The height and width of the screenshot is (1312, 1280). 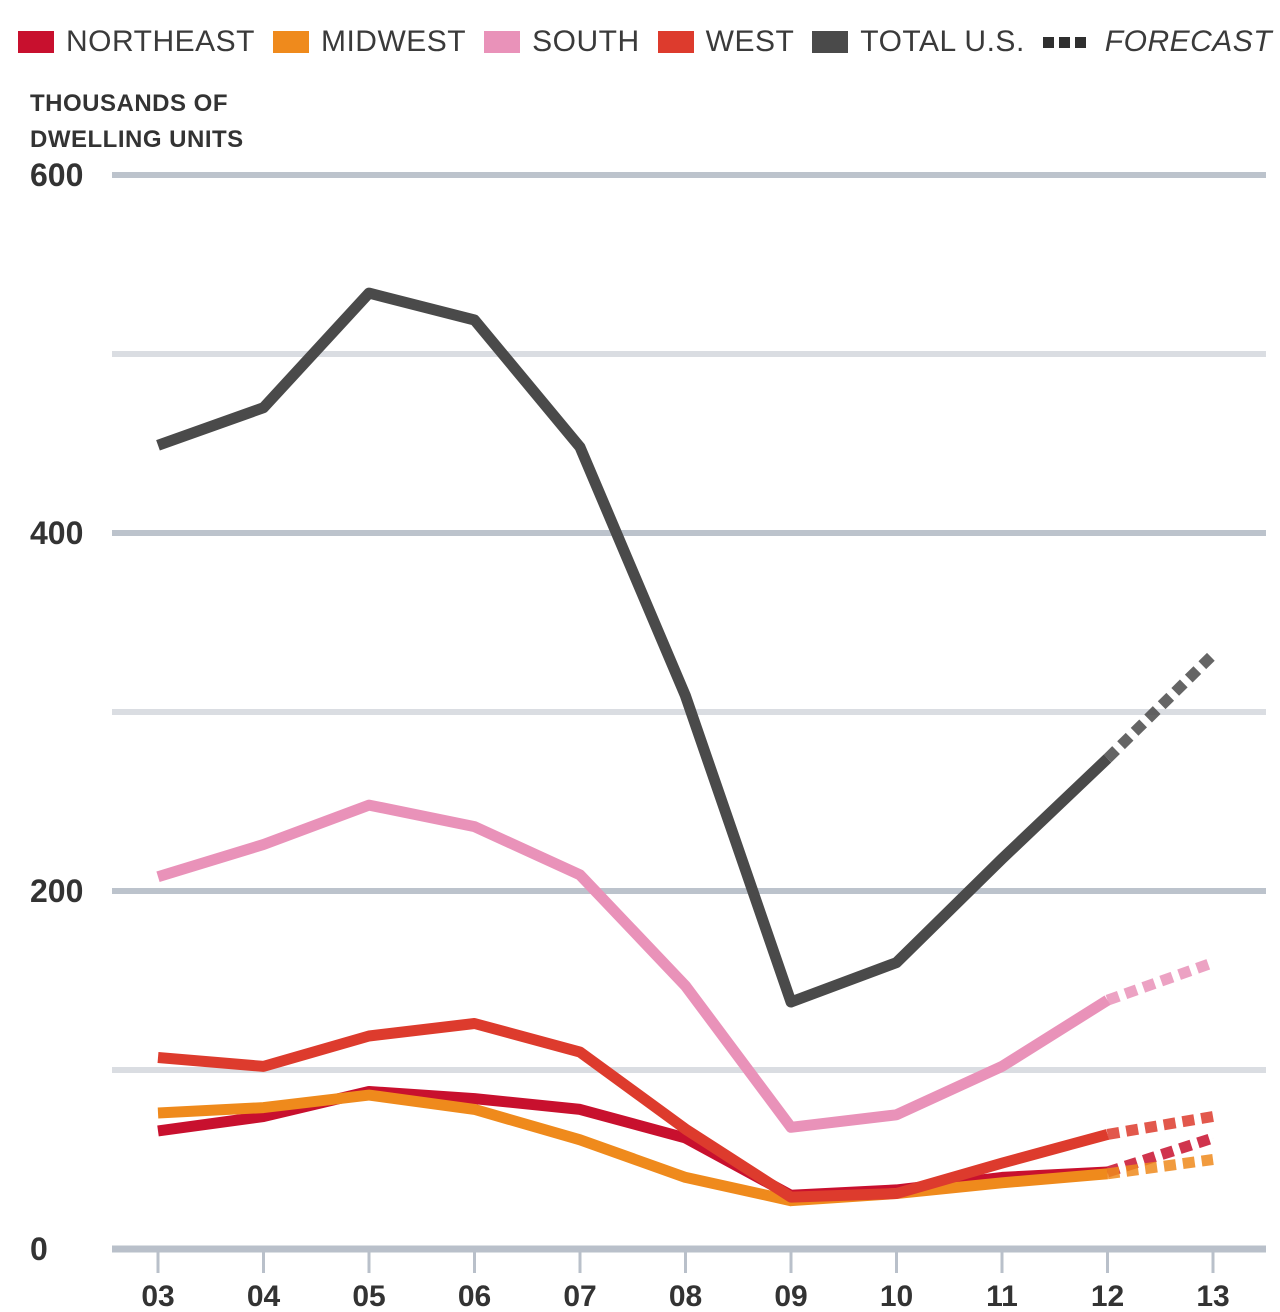 I want to click on x-tick-label-05: 05, so click(x=368, y=1296).